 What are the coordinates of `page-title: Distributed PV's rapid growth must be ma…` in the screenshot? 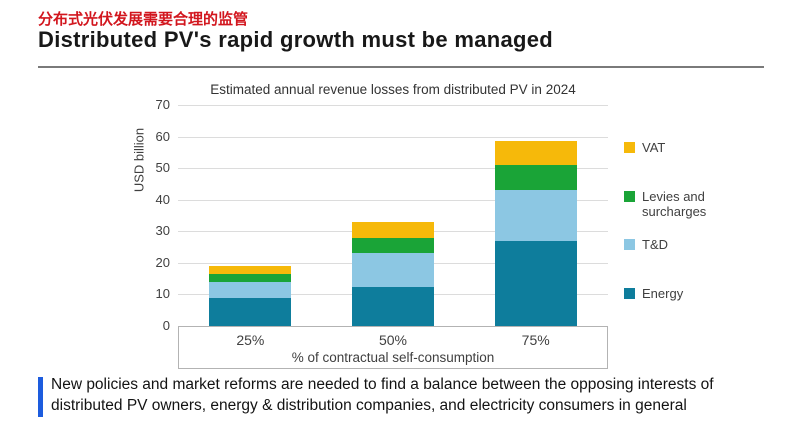 It's located at (296, 39).